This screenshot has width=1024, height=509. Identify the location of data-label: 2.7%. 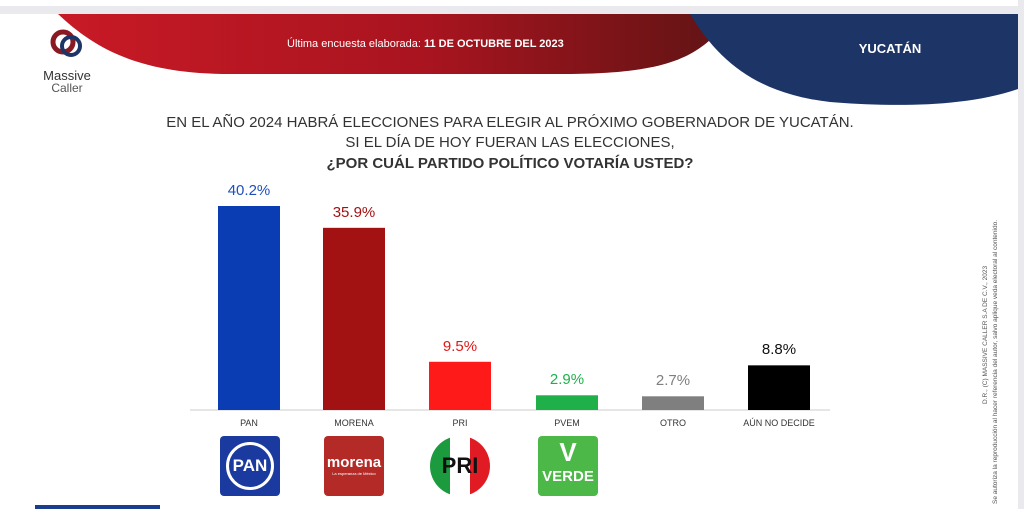
(673, 381).